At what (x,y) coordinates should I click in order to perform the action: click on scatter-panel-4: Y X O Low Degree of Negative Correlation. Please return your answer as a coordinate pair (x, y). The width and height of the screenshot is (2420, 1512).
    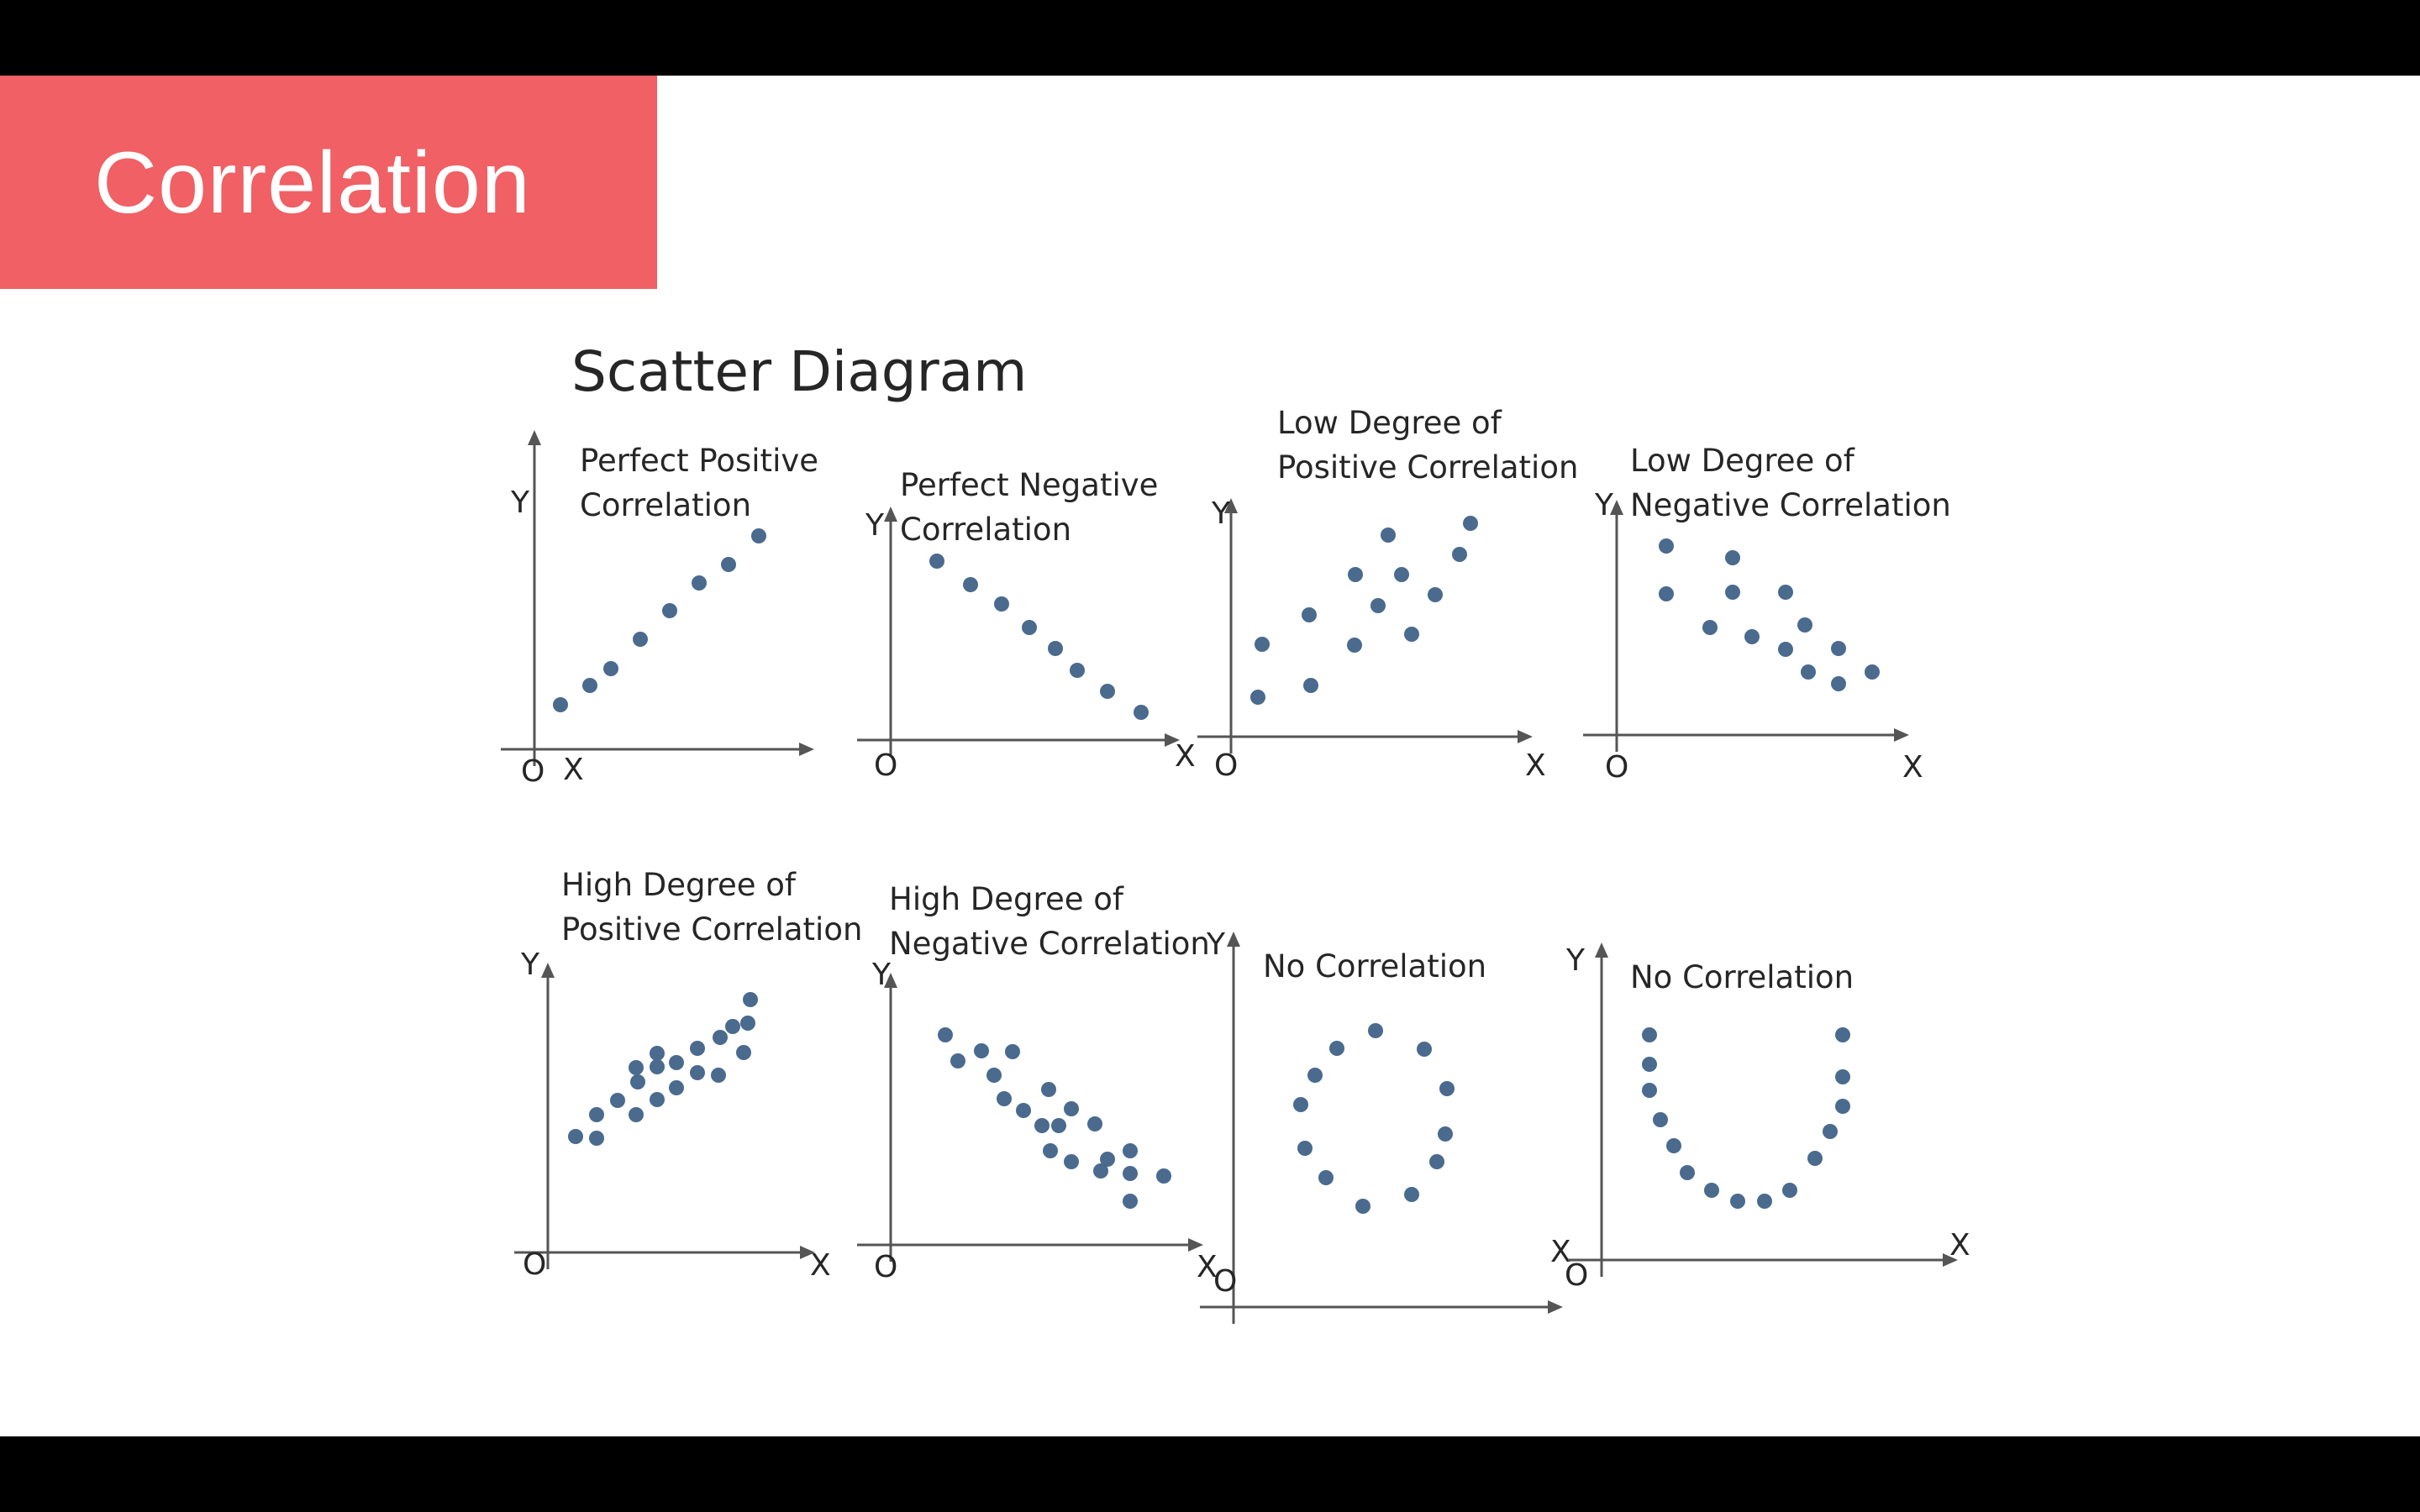
    Looking at the image, I should click on (1767, 614).